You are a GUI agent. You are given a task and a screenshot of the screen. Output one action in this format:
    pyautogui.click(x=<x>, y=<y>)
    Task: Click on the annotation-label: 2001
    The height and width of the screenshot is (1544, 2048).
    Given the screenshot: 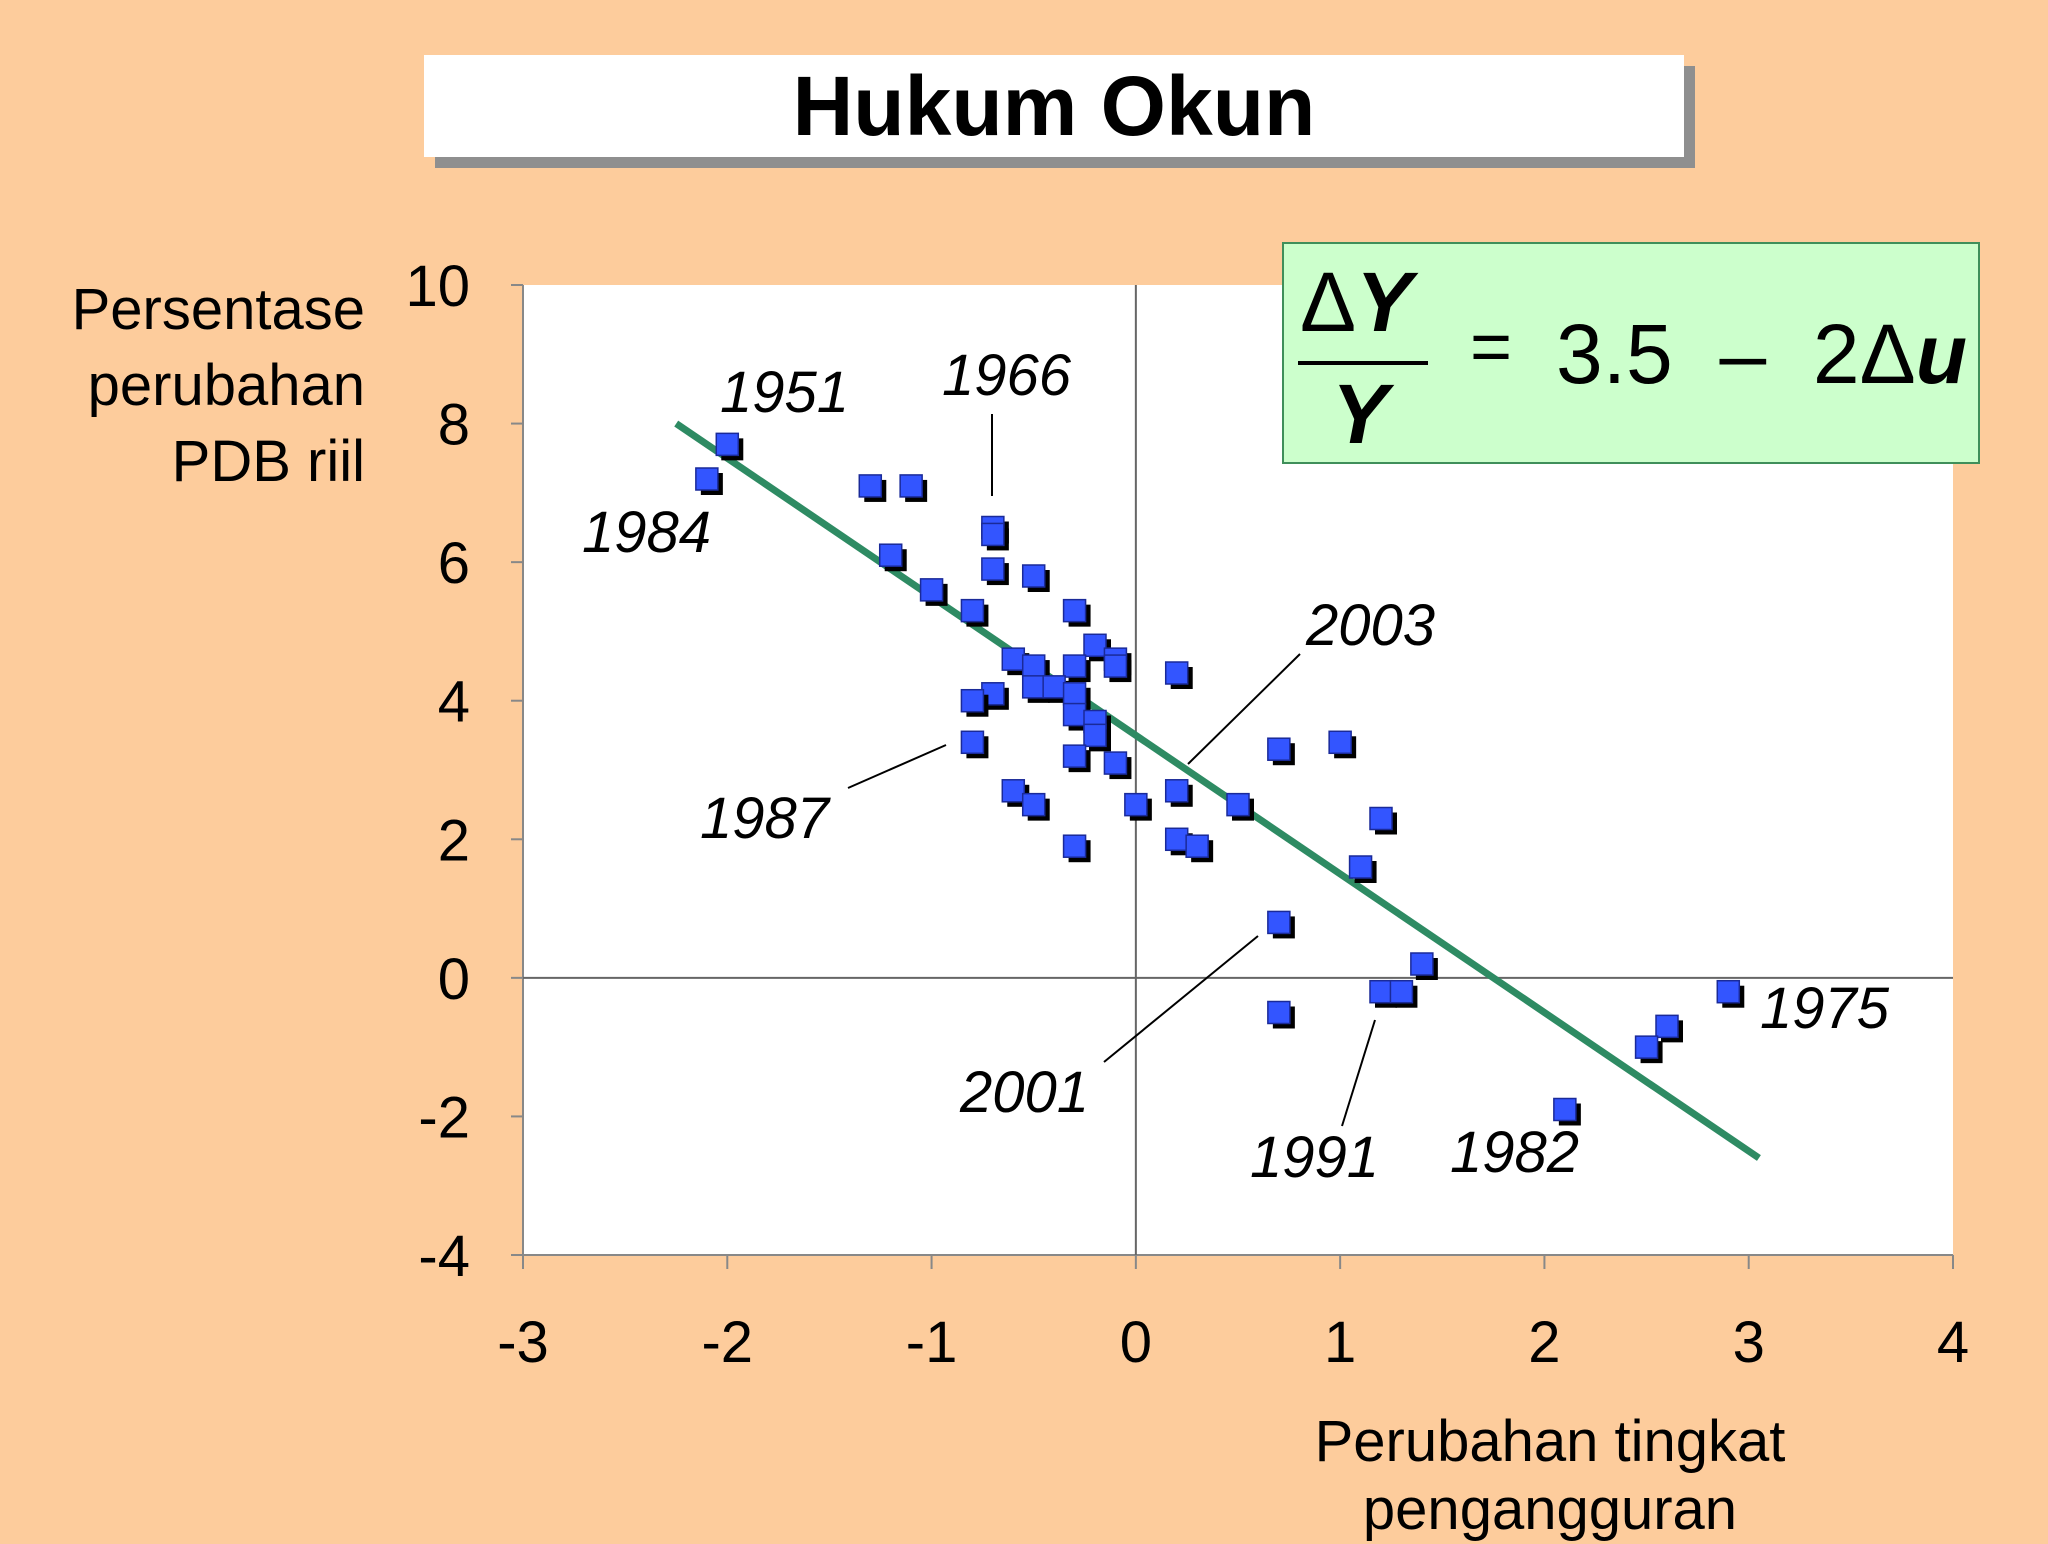 What is the action you would take?
    pyautogui.click(x=1024, y=1092)
    